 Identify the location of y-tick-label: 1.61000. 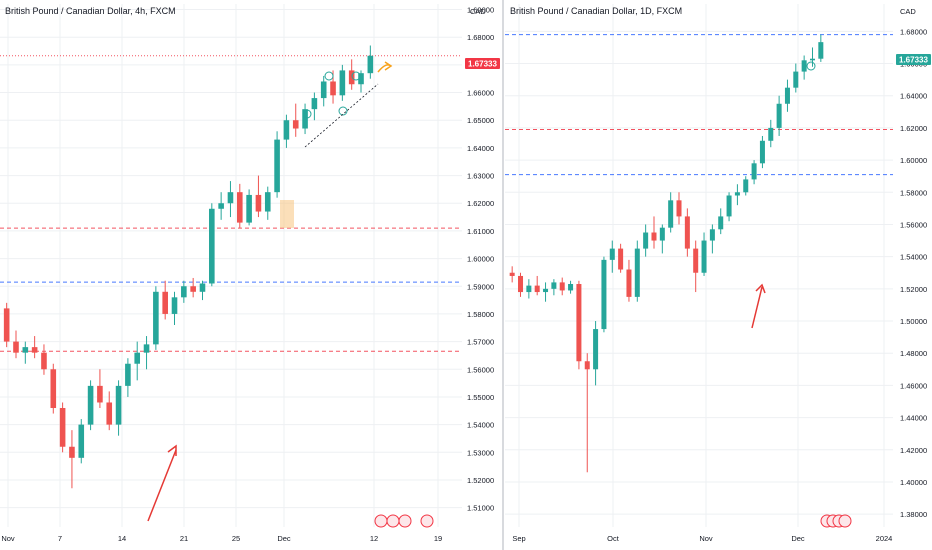
(480, 231).